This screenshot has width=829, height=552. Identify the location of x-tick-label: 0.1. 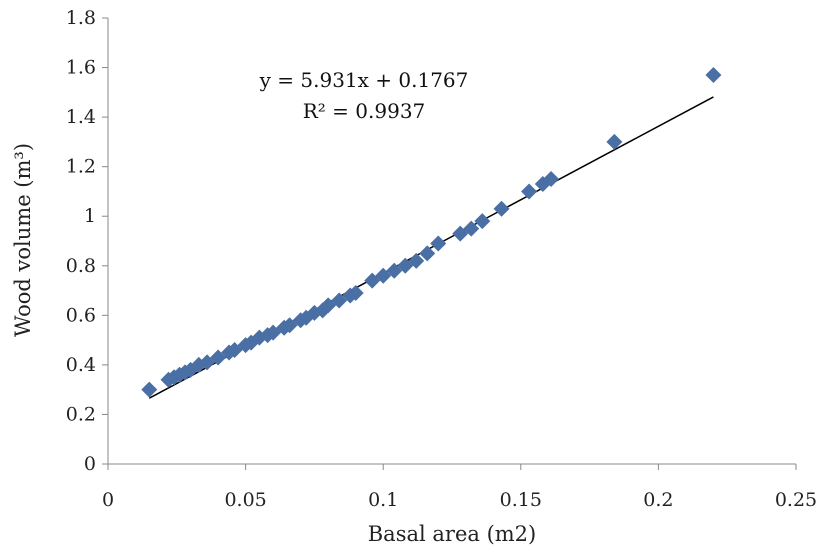
(383, 500).